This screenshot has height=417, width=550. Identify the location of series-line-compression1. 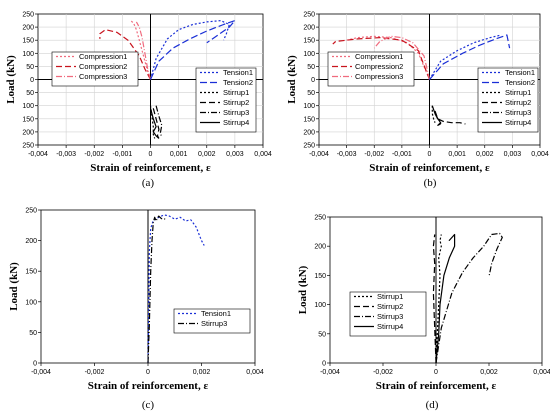
(388, 57).